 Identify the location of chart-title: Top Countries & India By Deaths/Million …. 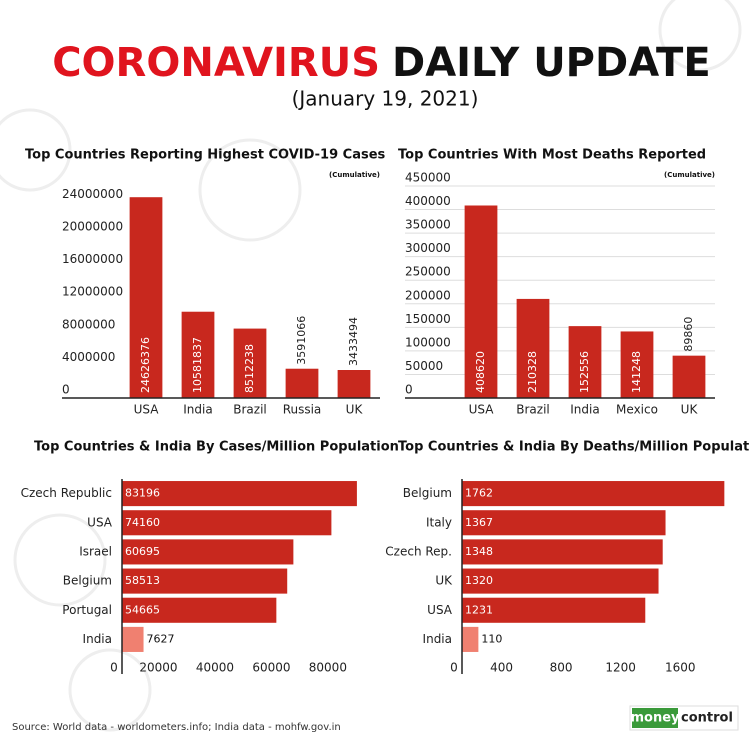
(574, 447).